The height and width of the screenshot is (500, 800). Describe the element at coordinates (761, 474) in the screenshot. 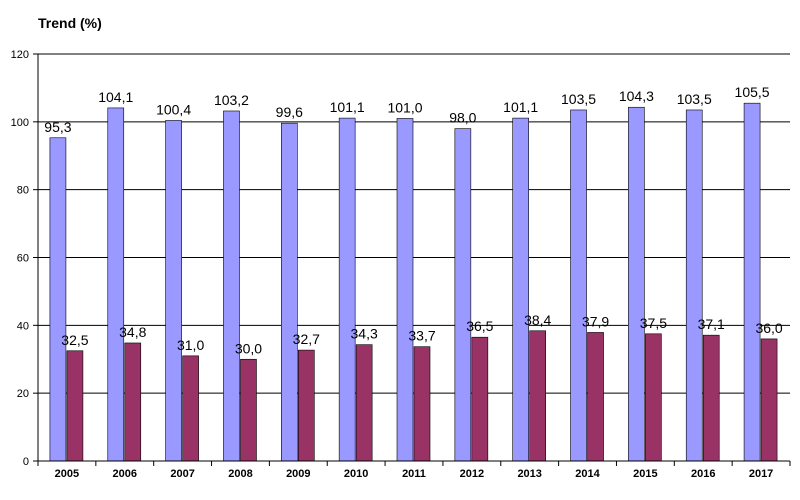

I see `x-tick-label: 2017` at that location.